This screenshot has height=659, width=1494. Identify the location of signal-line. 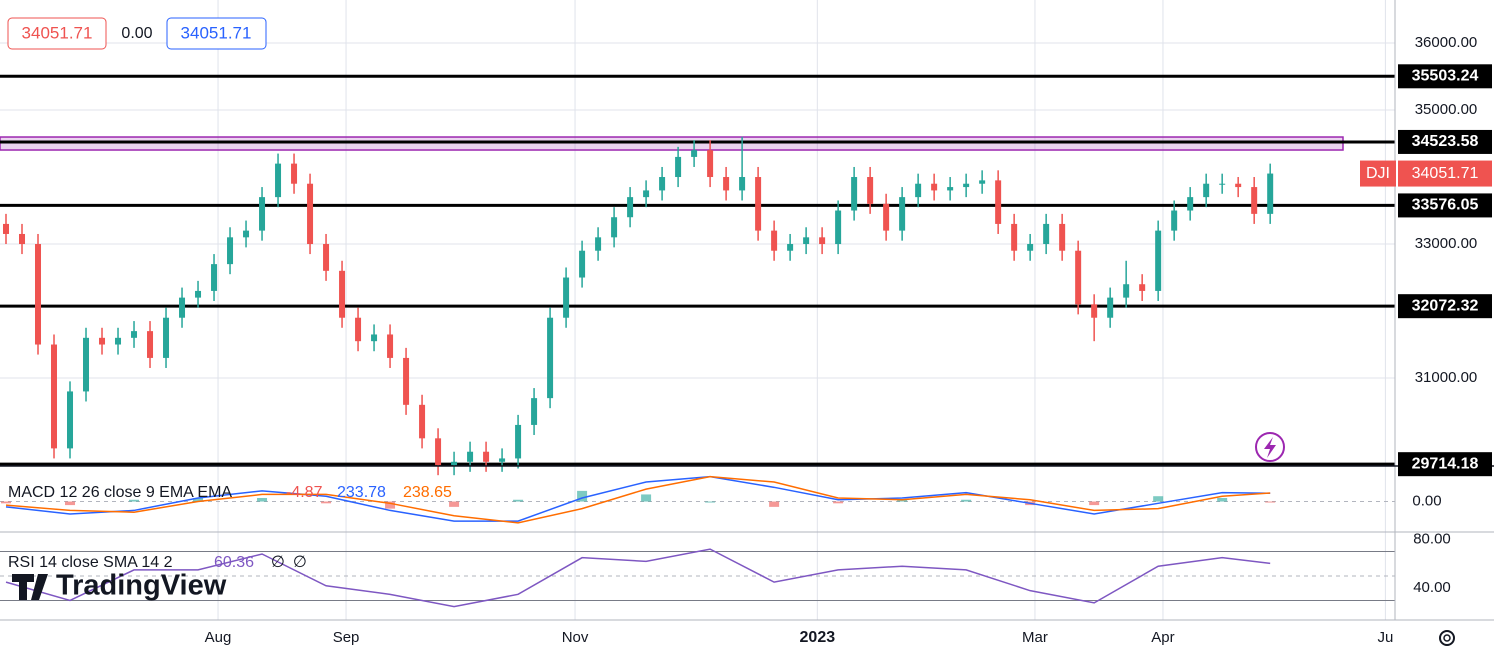
(638, 499).